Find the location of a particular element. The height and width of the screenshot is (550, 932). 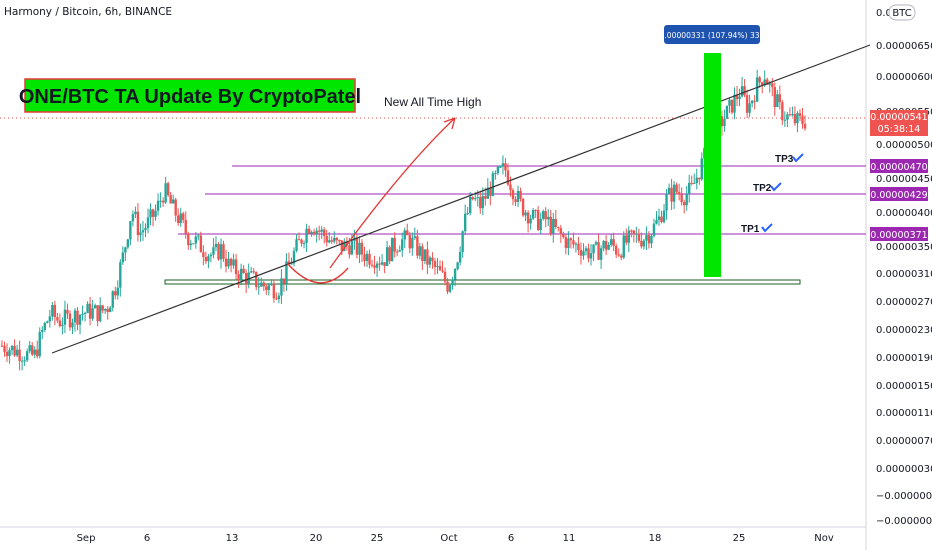

currency-badge: BTC is located at coordinates (901, 13).